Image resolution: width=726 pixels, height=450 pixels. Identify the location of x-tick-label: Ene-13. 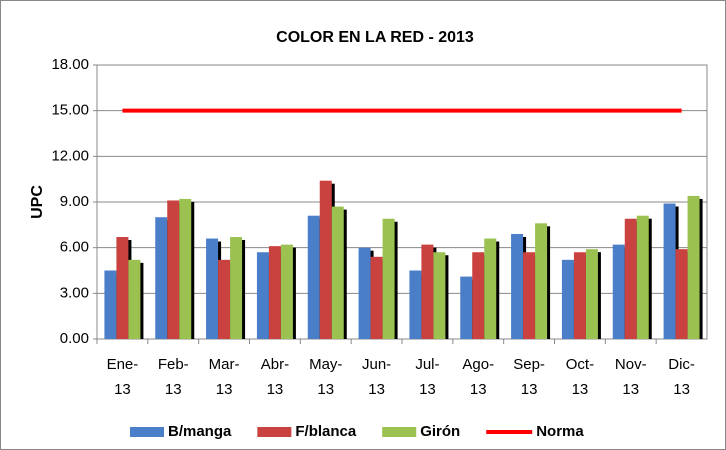
(122, 377).